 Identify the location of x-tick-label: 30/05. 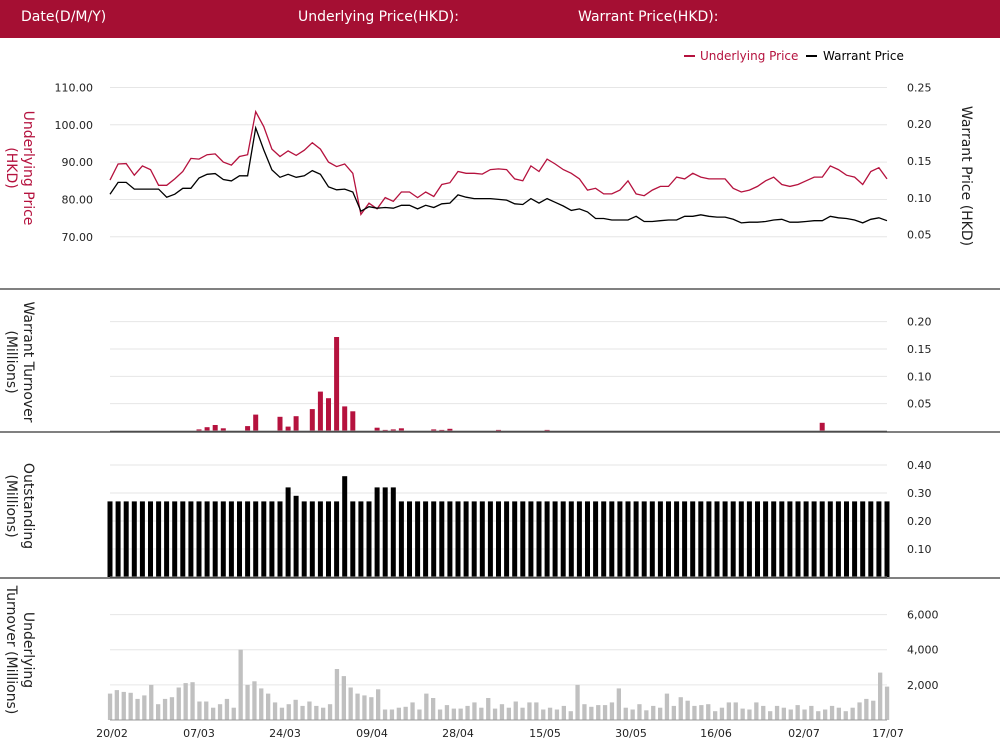
(631, 733).